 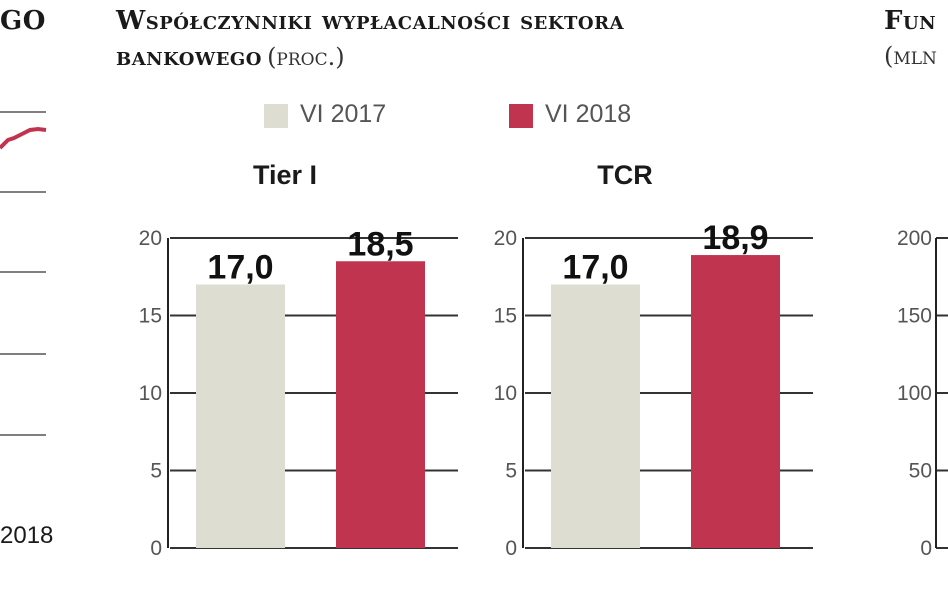 I want to click on left-chart-title-fragment: GO, so click(x=23, y=21).